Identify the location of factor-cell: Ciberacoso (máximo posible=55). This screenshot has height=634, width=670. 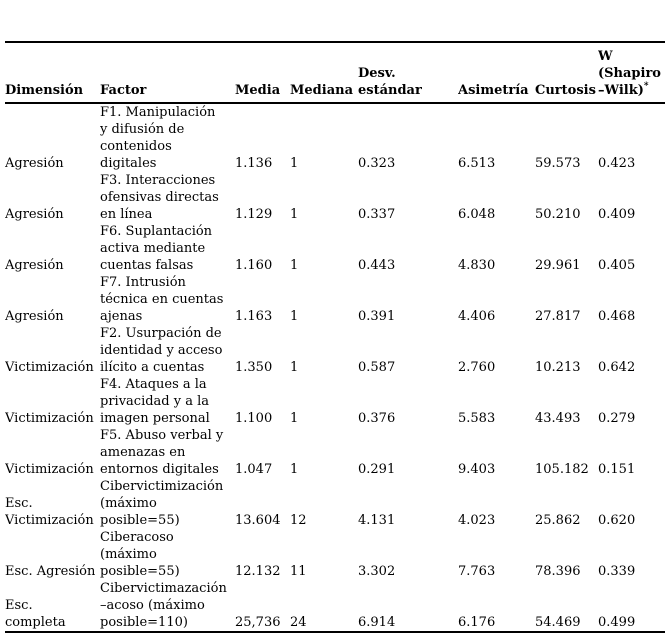
(140, 554).